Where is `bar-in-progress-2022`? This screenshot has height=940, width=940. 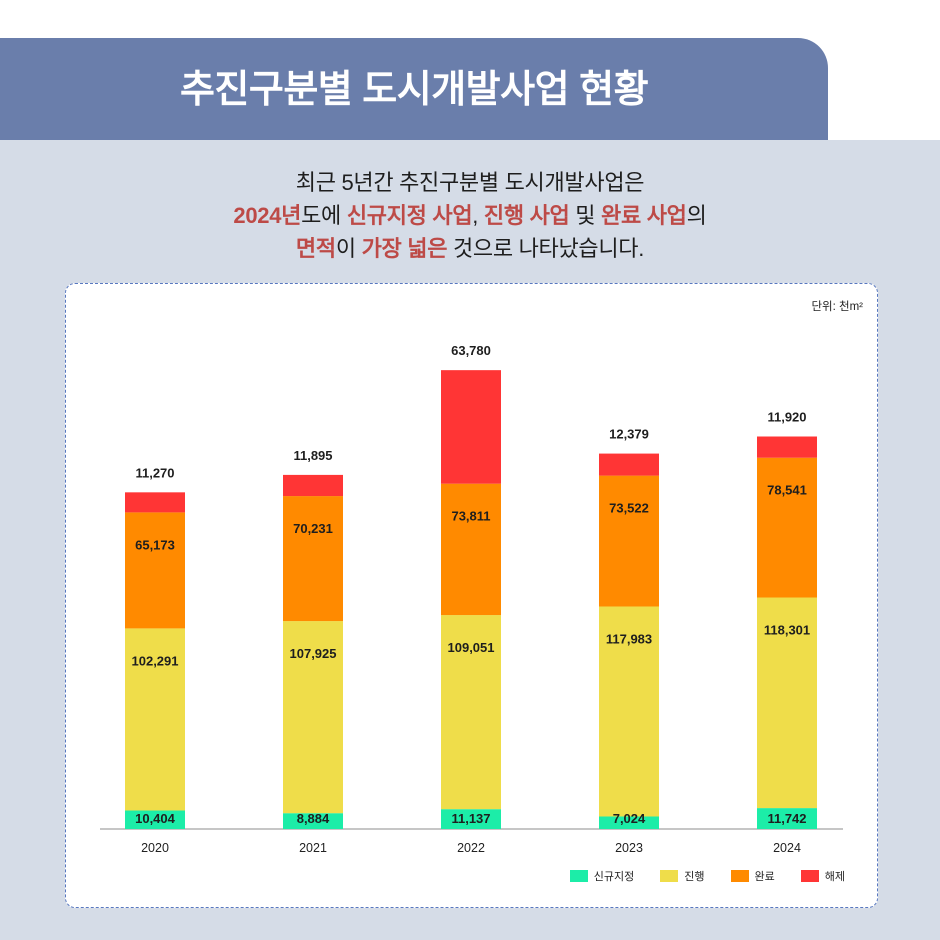 bar-in-progress-2022 is located at coordinates (471, 712).